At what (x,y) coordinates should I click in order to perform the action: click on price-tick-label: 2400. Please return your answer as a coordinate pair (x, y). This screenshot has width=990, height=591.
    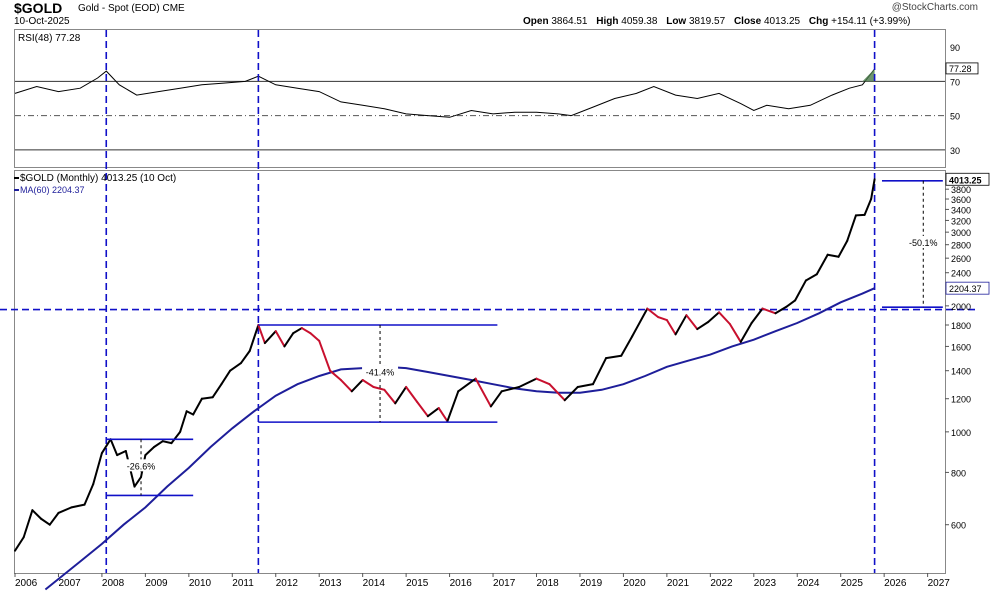
    Looking at the image, I should click on (961, 274).